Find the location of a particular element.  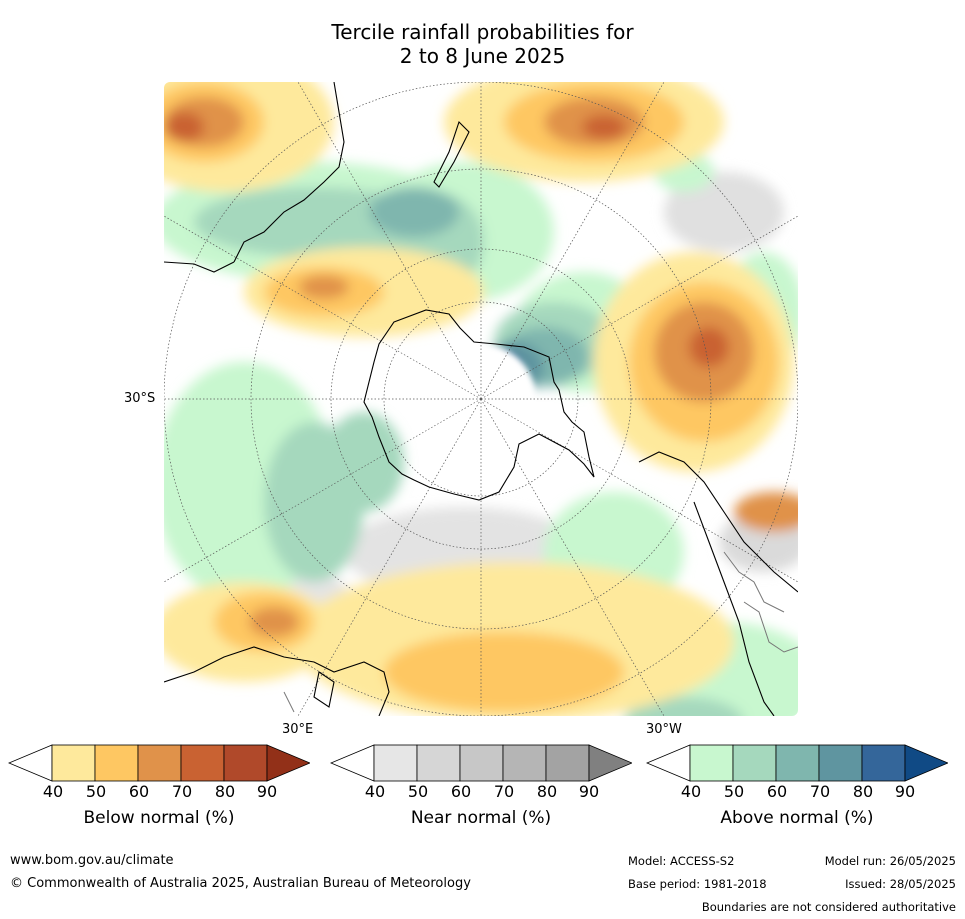

above-normal-colorbar is located at coordinates (797, 763).